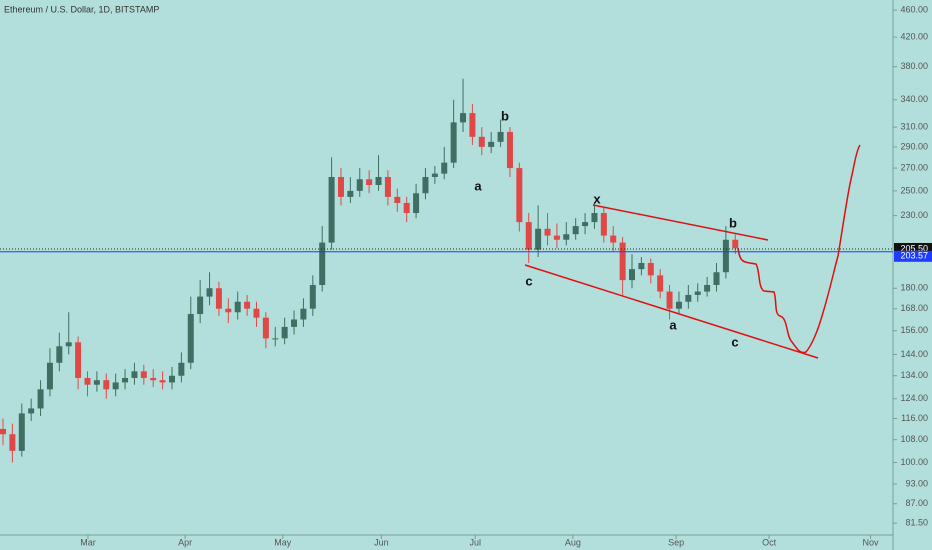  Describe the element at coordinates (914, 190) in the screenshot. I see `y-tick-label: 250.00` at that location.